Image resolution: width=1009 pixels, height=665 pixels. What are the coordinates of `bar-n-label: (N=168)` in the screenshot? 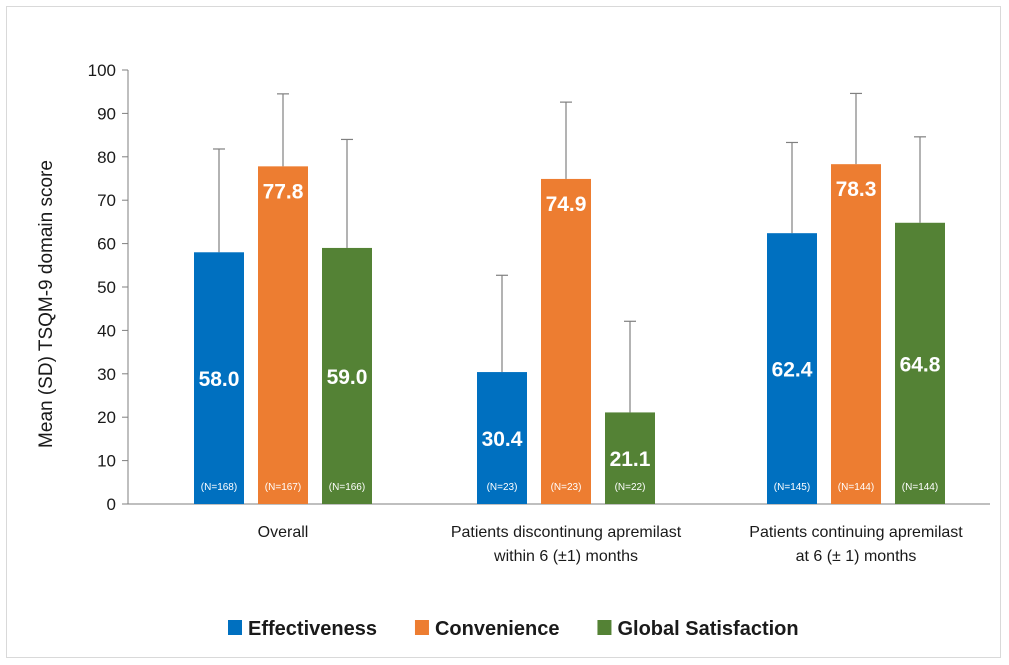 It's located at (219, 487).